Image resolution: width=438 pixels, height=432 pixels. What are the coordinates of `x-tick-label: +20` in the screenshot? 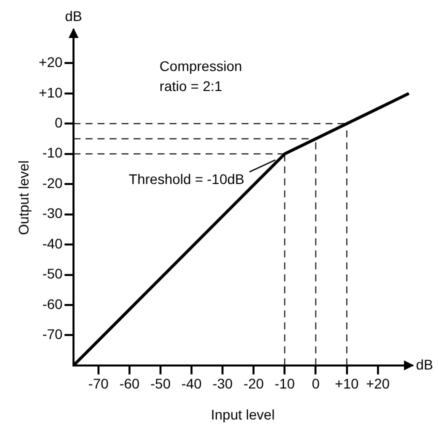 It's located at (378, 384).